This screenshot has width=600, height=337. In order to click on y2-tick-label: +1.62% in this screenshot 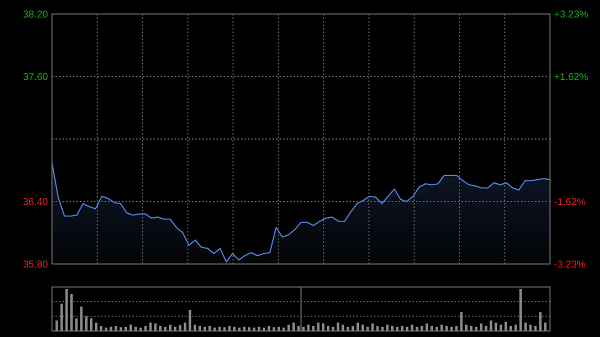, I will do `click(571, 77)`.